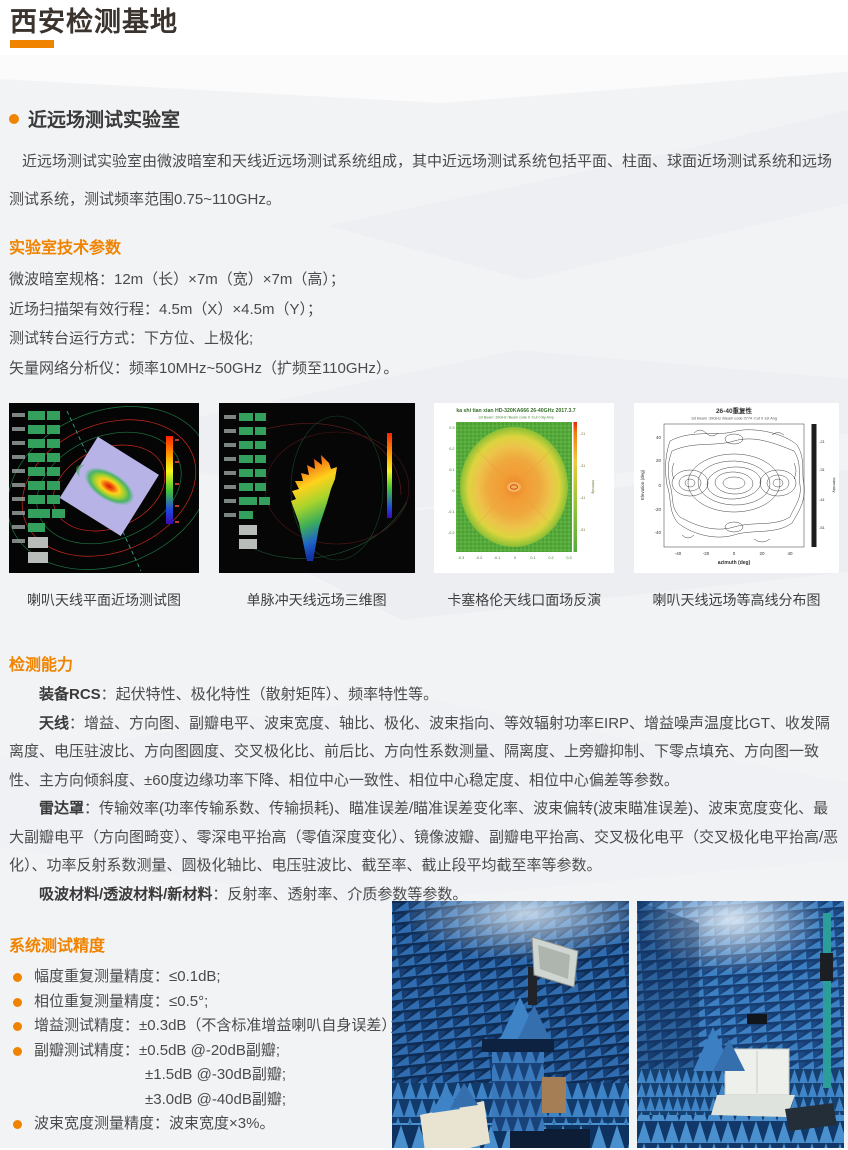 The height and width of the screenshot is (1150, 848). Describe the element at coordinates (452, 449) in the screenshot. I see `y-tick: 0.2` at that location.